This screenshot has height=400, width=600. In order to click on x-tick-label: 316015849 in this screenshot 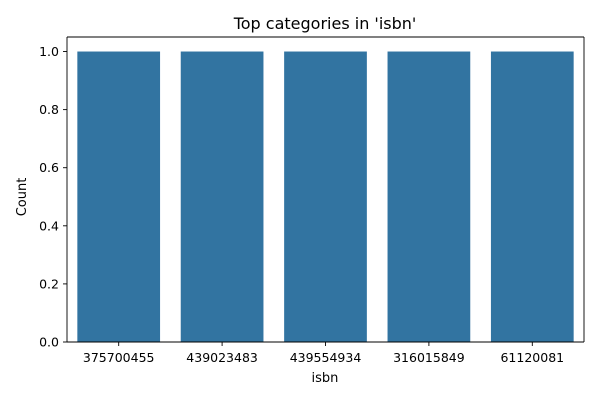, I will do `click(429, 357)`.